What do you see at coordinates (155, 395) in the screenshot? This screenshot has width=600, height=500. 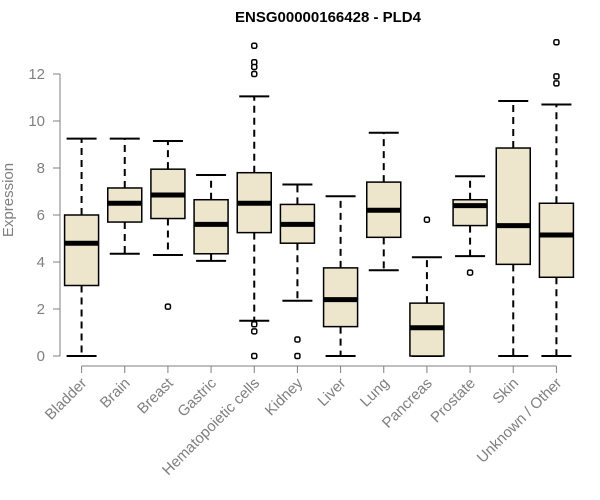 I see `x-tick-label: Breast` at bounding box center [155, 395].